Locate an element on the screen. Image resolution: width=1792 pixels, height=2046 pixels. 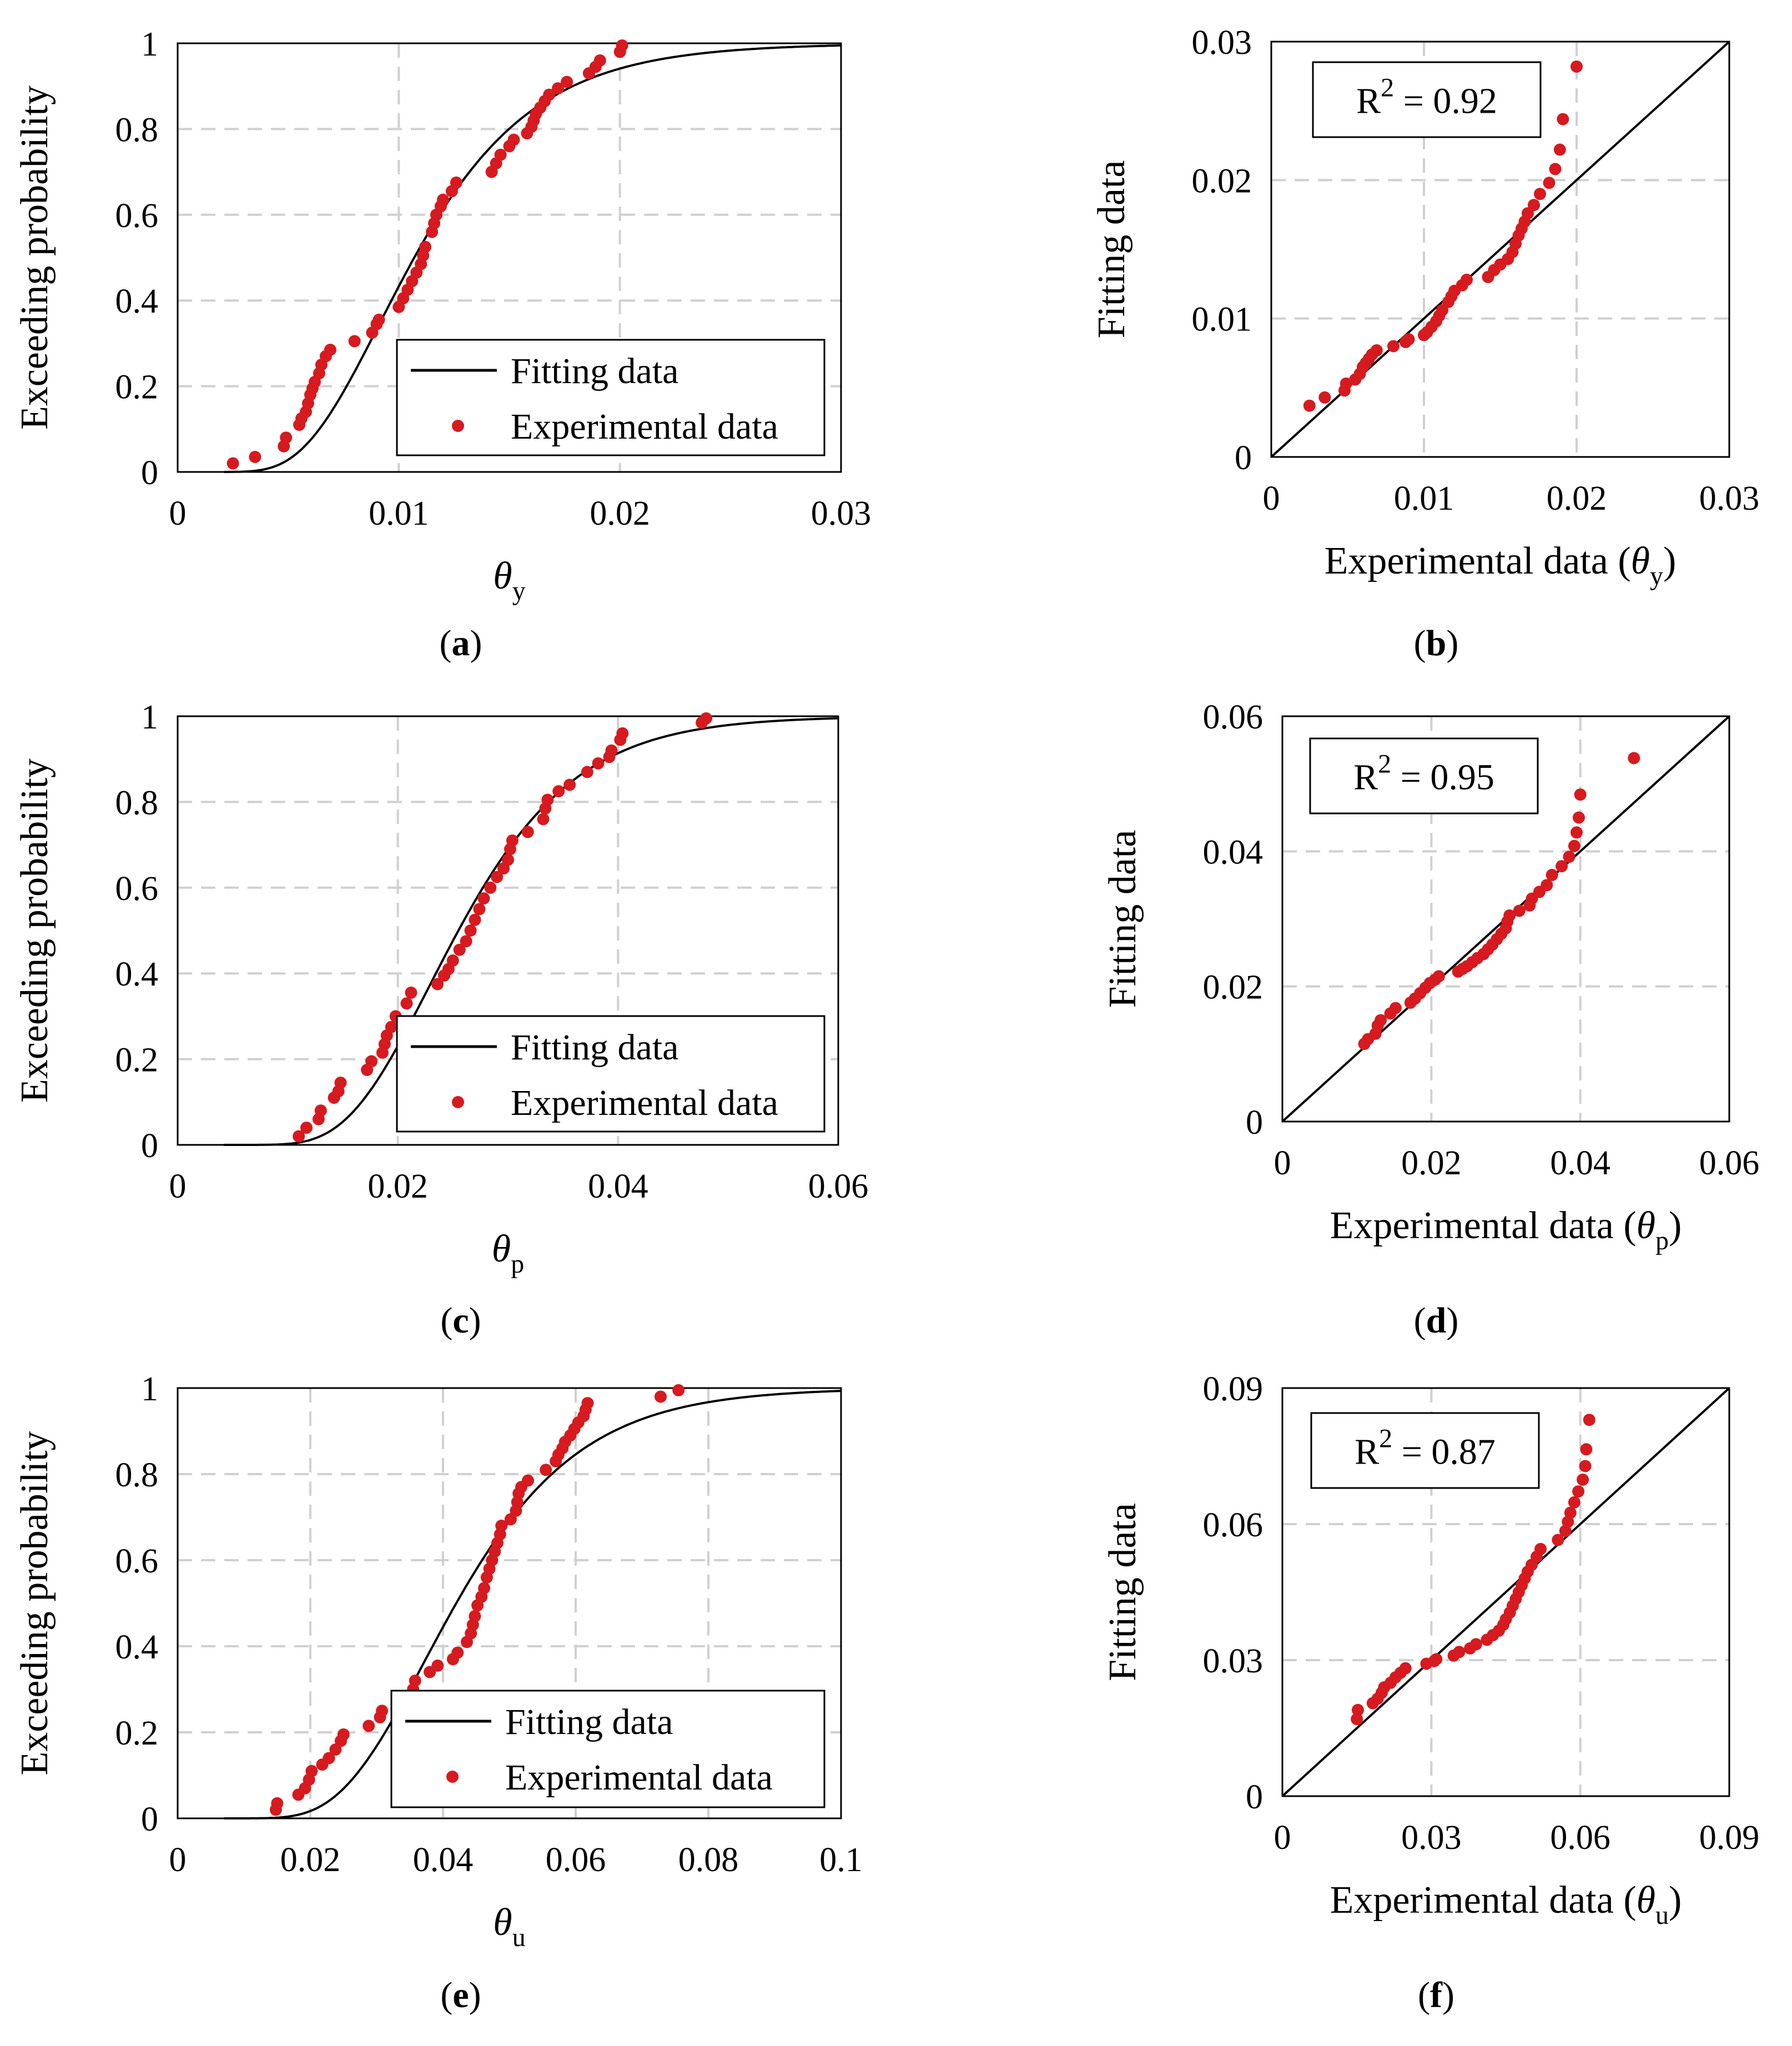
r-squared-annotation: R2 = 0.87 is located at coordinates (1425, 1450).